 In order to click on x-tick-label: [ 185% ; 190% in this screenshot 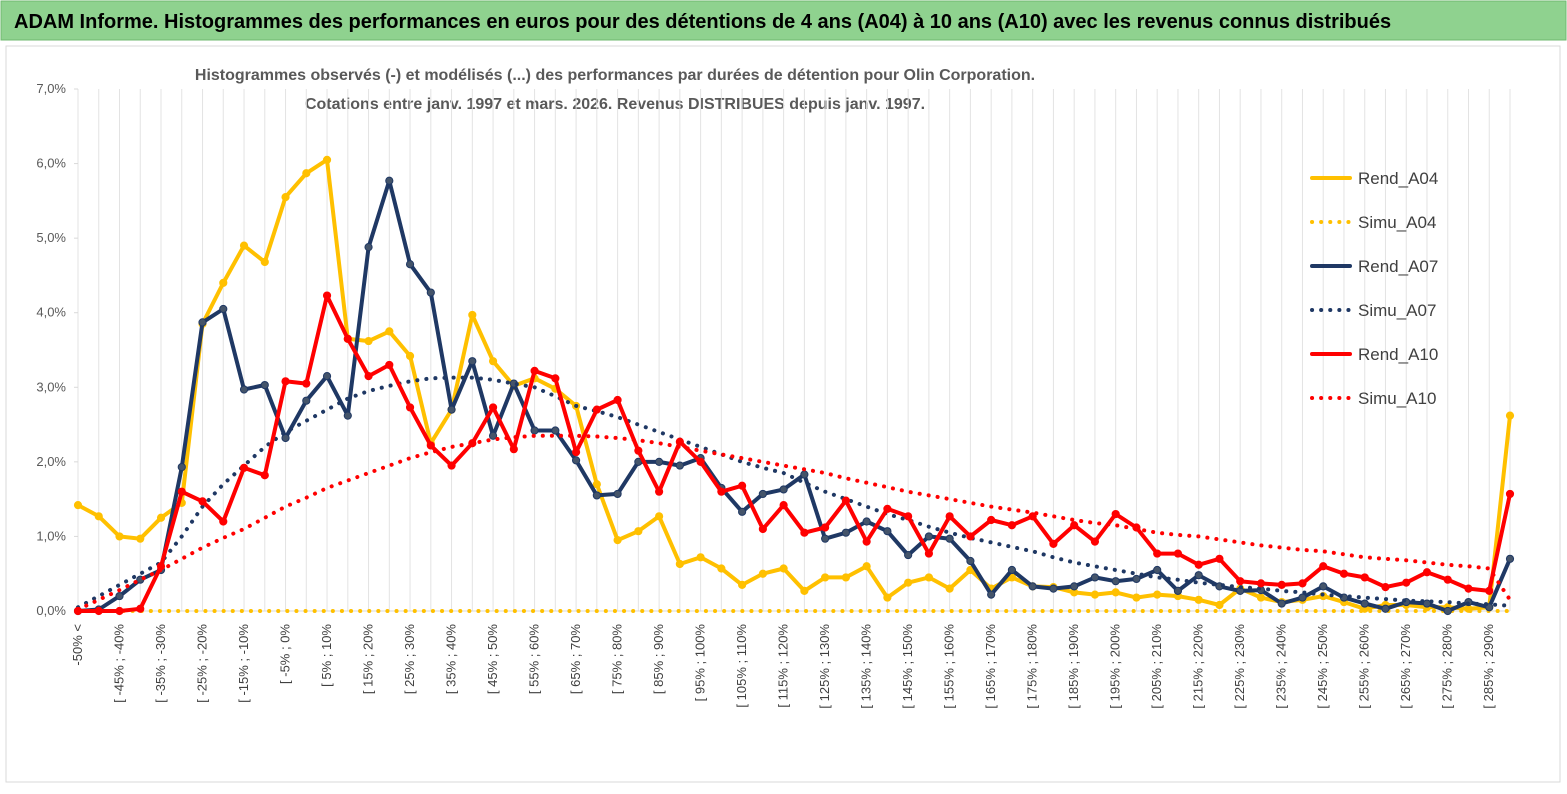, I will do `click(1073, 666)`.